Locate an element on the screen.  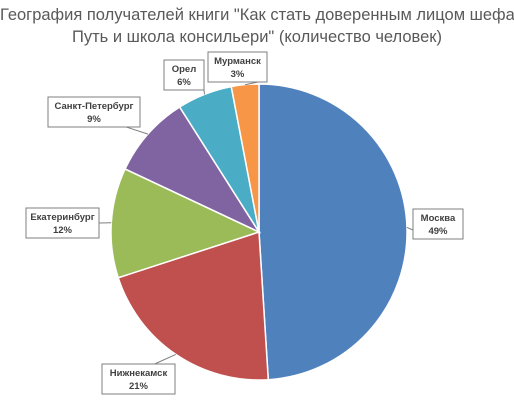
data-label-category: Нижнекамск is located at coordinates (139, 373).